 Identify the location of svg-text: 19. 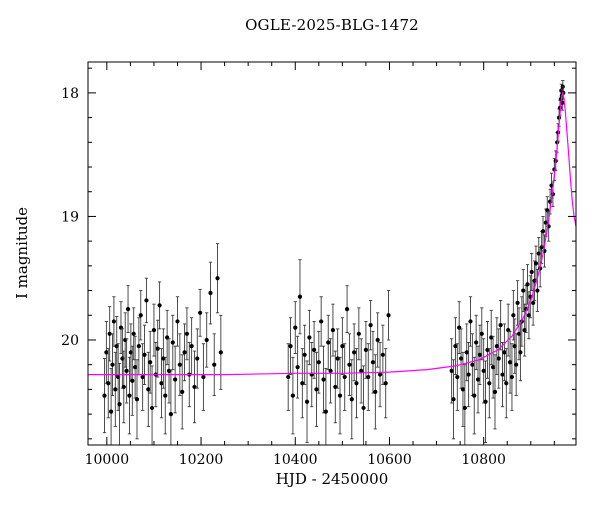
(70, 217).